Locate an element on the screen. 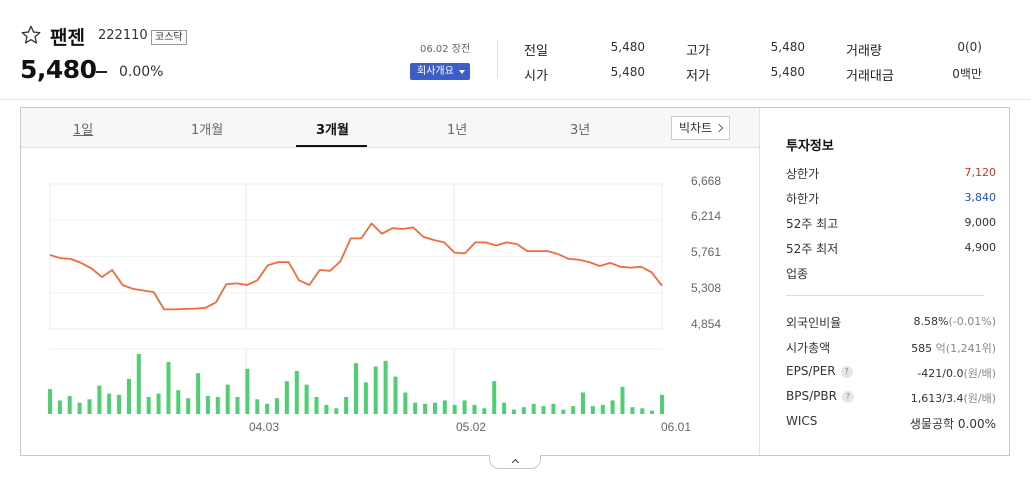 The image size is (1031, 486). favorite-star-icon is located at coordinates (31, 35).